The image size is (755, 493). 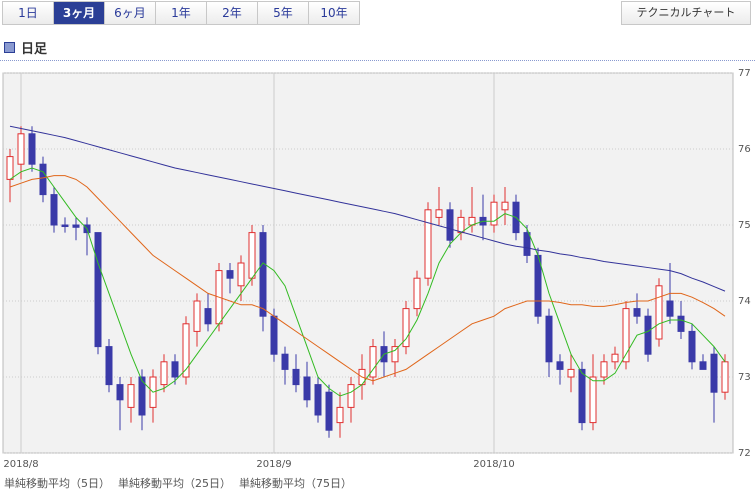 What do you see at coordinates (79, 13) in the screenshot?
I see `range-tab: 3ヶ月` at bounding box center [79, 13].